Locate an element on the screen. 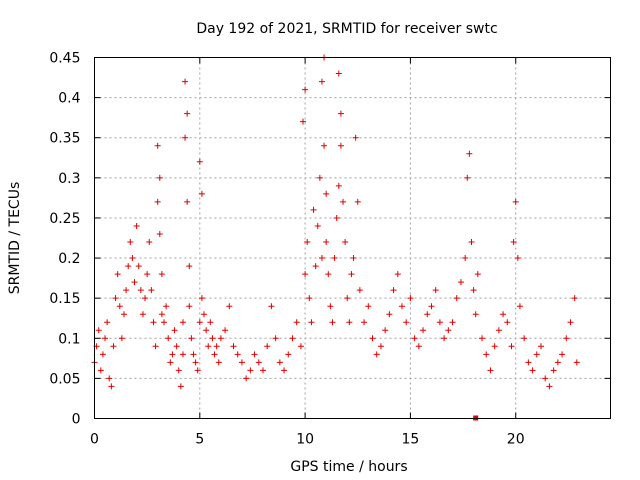  x-axis-label: GPS time / hours is located at coordinates (348, 467).